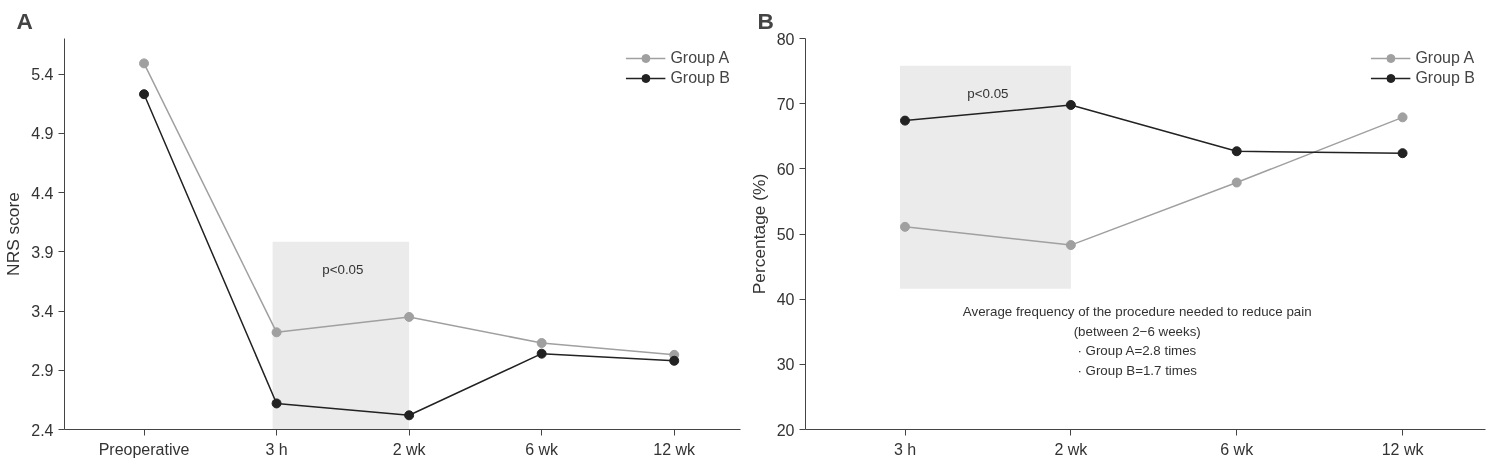  I want to click on y-tick-label: 5.4, so click(42, 75).